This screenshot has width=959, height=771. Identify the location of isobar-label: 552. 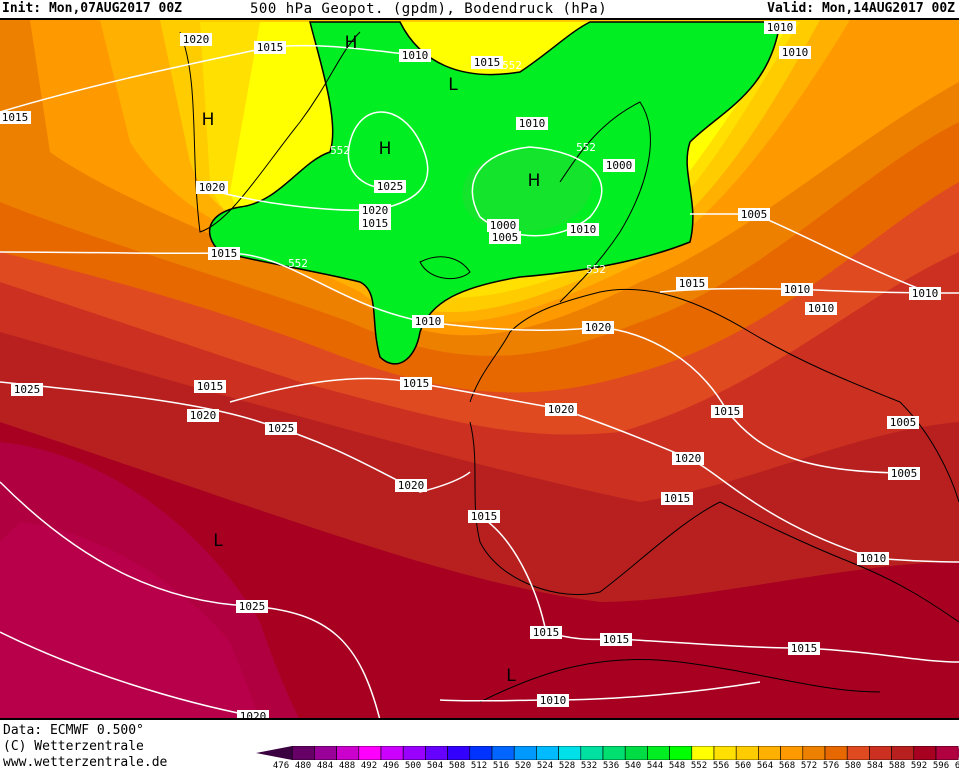
(340, 150).